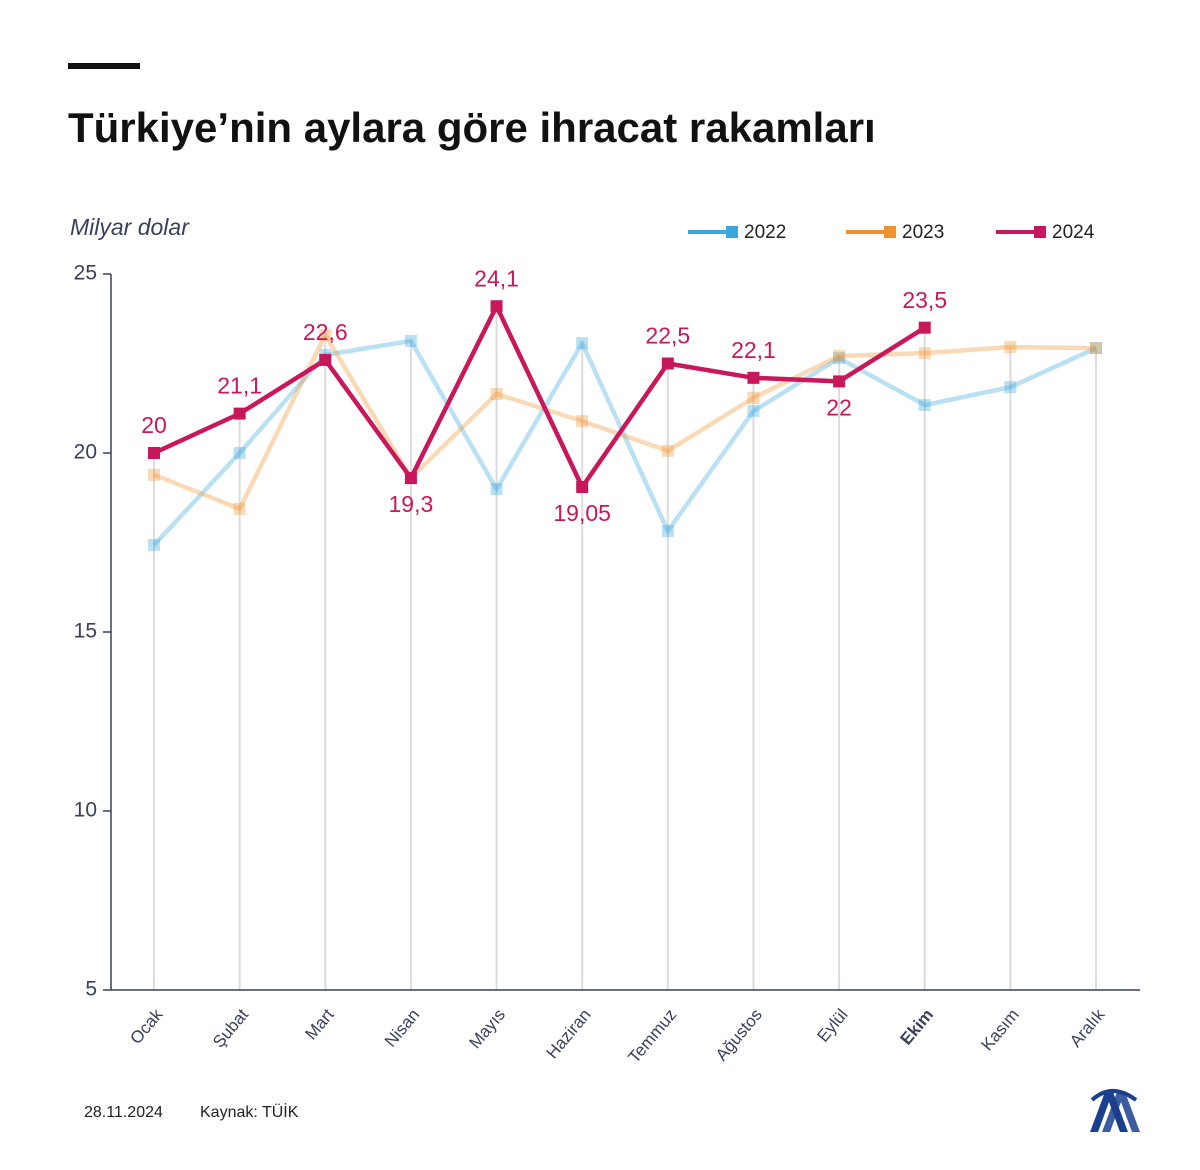 The image size is (1200, 1170). What do you see at coordinates (146, 1026) in the screenshot?
I see `x-tick-label: Ocak` at bounding box center [146, 1026].